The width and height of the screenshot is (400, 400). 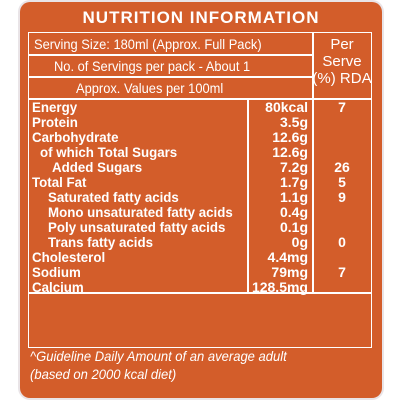 What do you see at coordinates (201, 17) in the screenshot?
I see `label-title: NUTRITION INFORMATION` at bounding box center [201, 17].